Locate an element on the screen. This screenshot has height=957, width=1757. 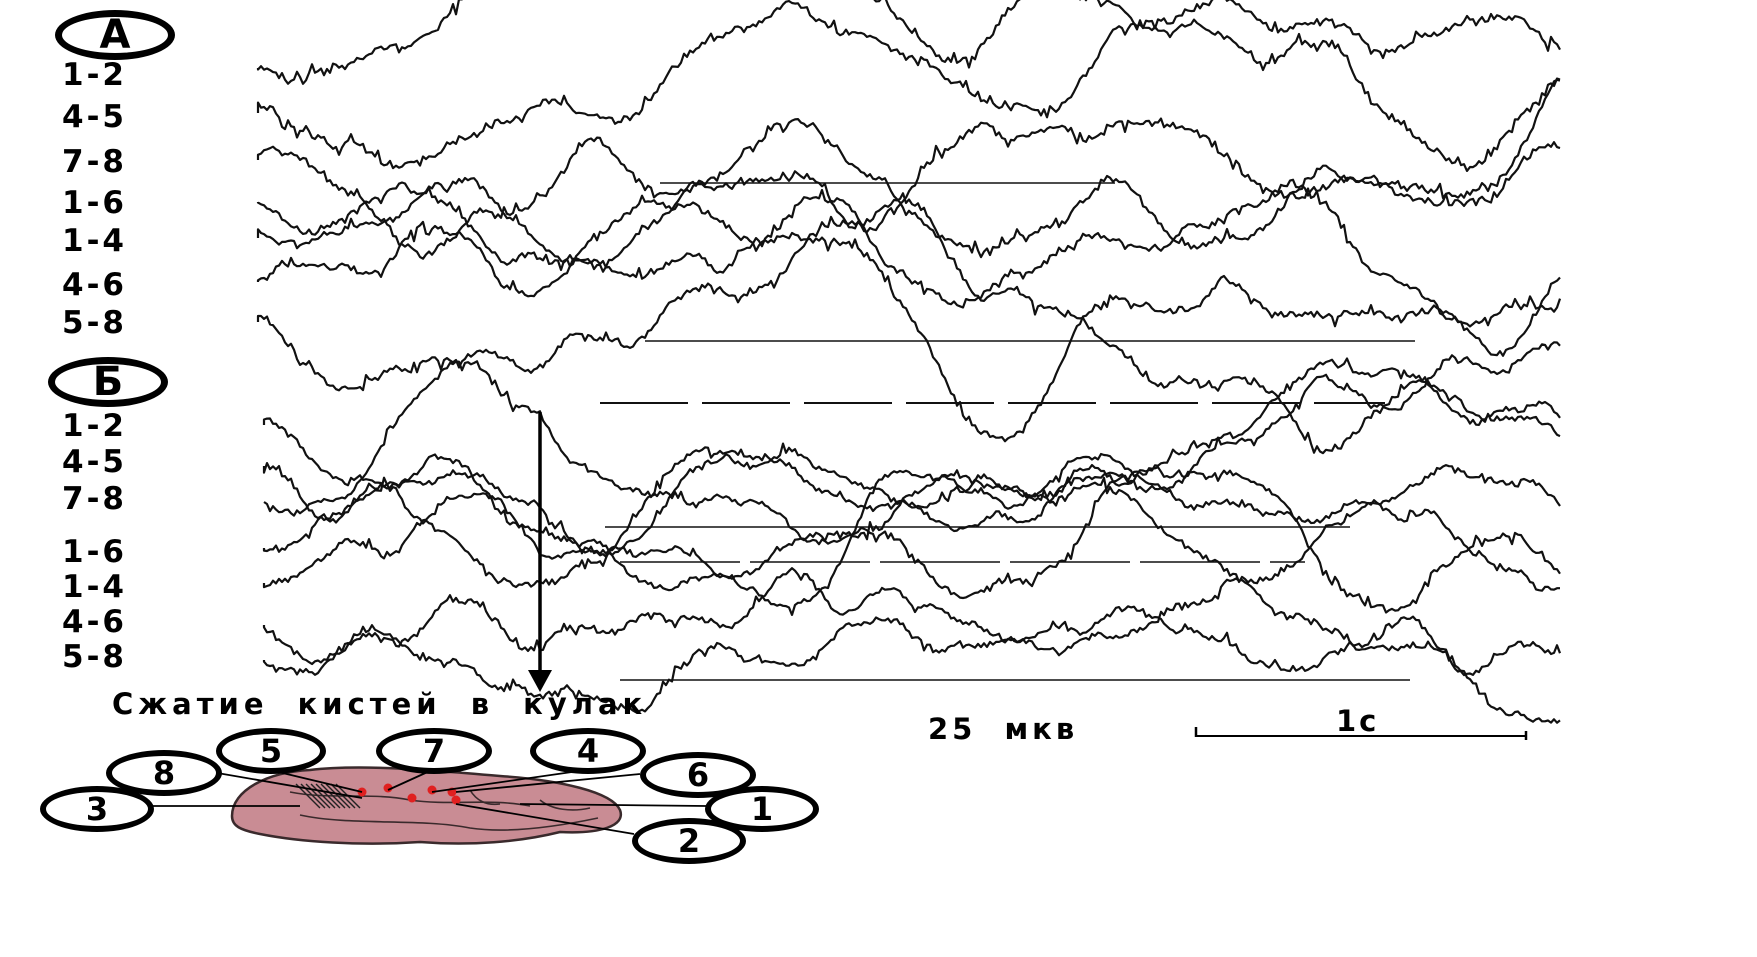
panel-b-channel-label: 5-8 is located at coordinates (95, 657).